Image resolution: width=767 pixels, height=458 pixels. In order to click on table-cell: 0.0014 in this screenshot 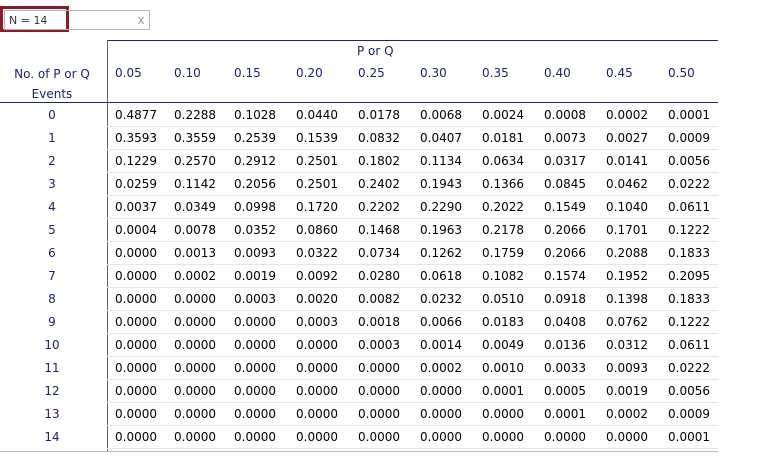, I will do `click(441, 345)`.